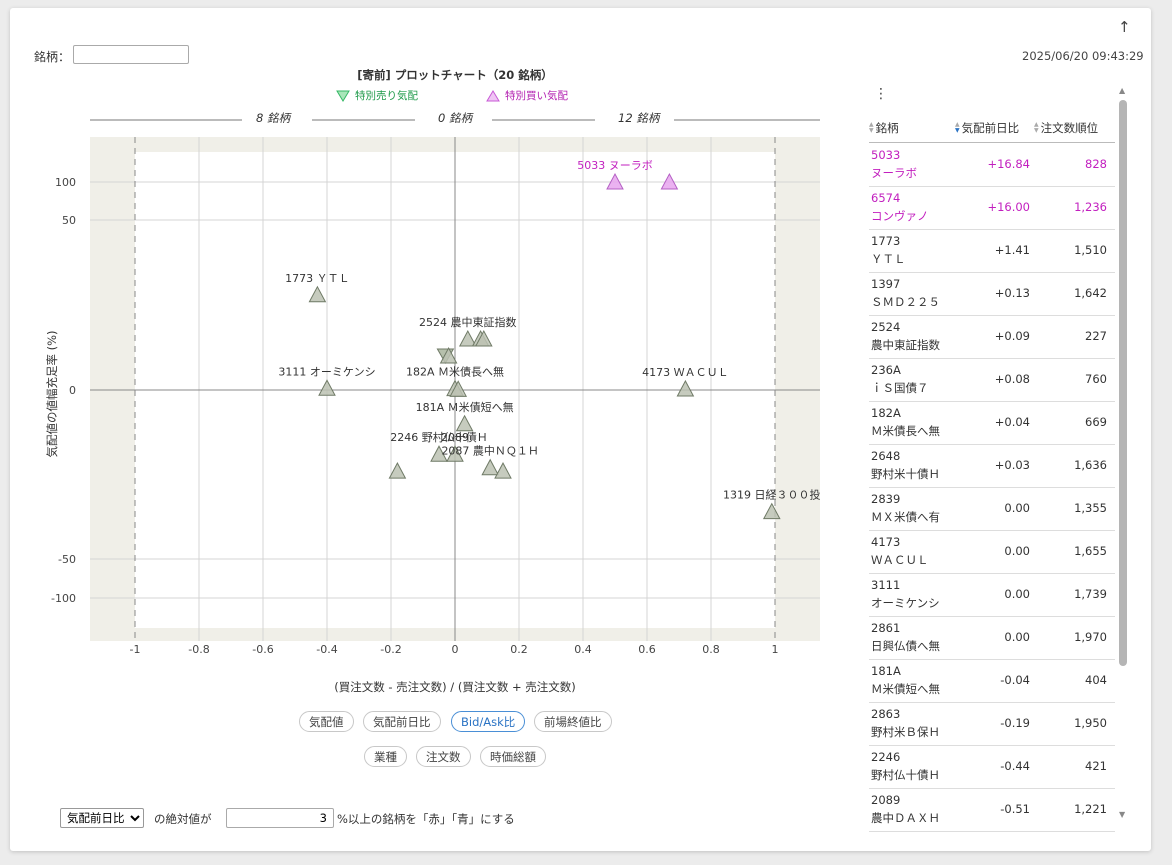  Describe the element at coordinates (1123, 383) in the screenshot. I see `scroll-thumb` at that location.